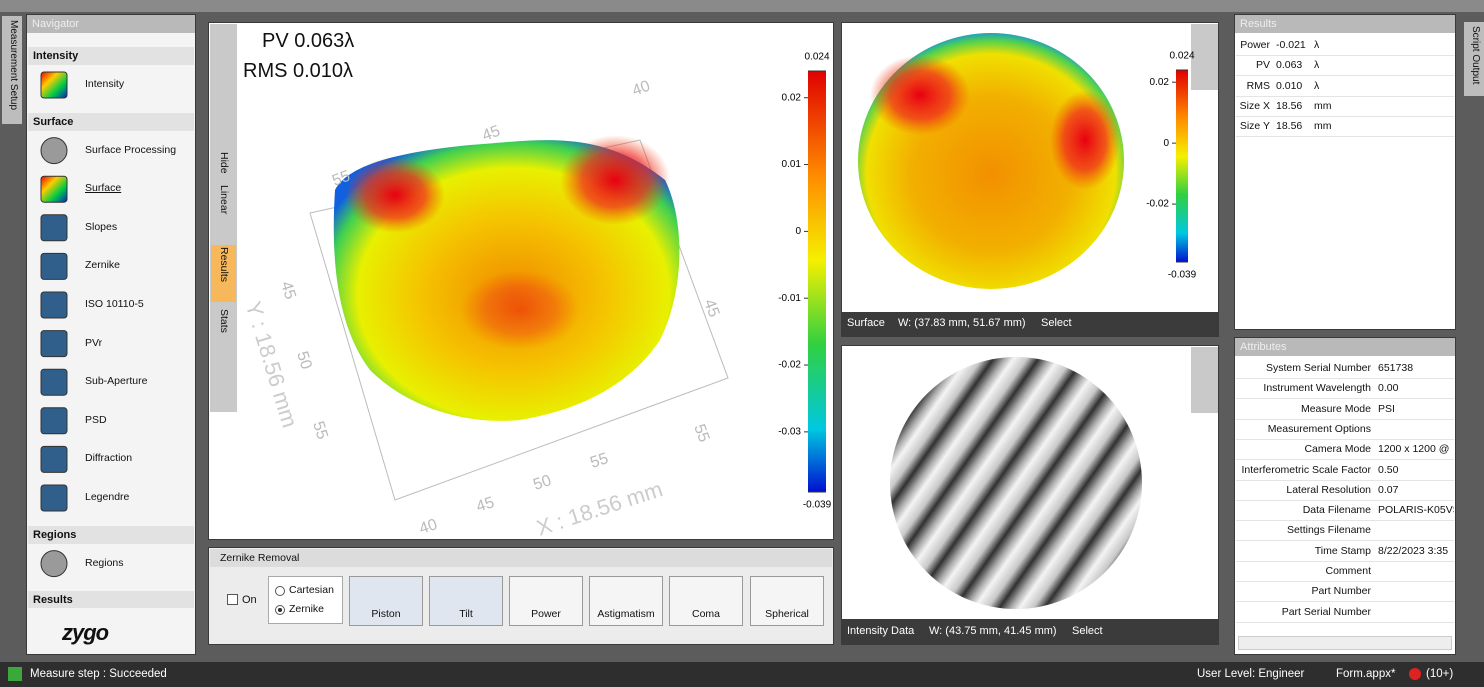 This screenshot has height=687, width=1484. What do you see at coordinates (223, 322) in the screenshot?
I see `side-tab: Stats` at bounding box center [223, 322].